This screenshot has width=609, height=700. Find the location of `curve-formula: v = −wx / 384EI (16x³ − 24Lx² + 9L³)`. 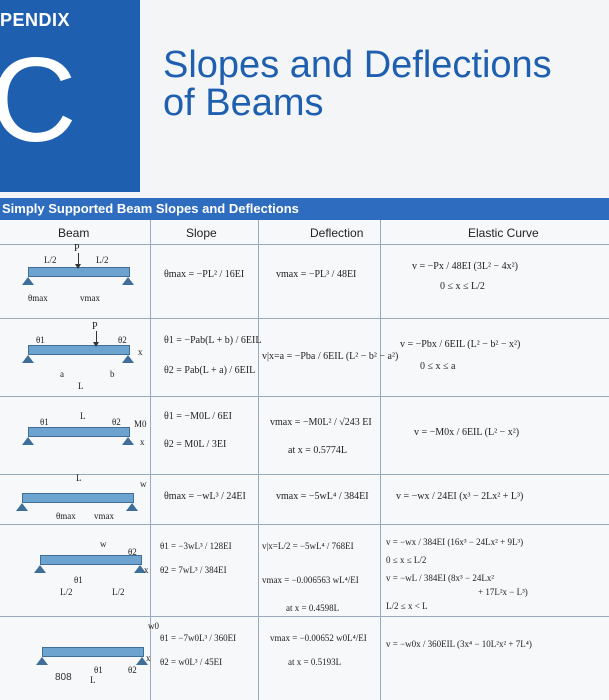

curve-formula: v = −wx / 384EI (16x³ − 24Lx² + 9L³) is located at coordinates (455, 542).